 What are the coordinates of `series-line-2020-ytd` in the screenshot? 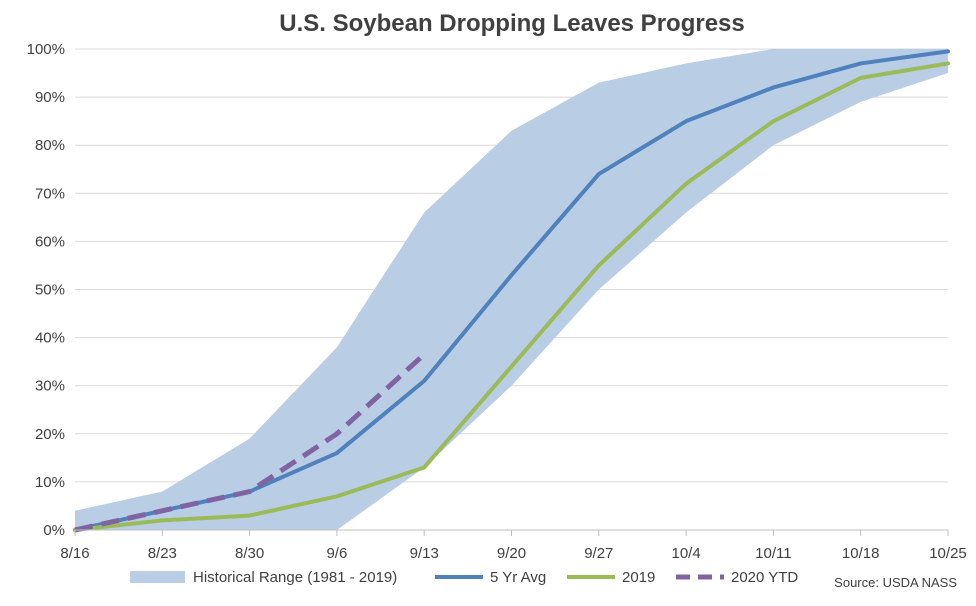 It's located at (250, 442).